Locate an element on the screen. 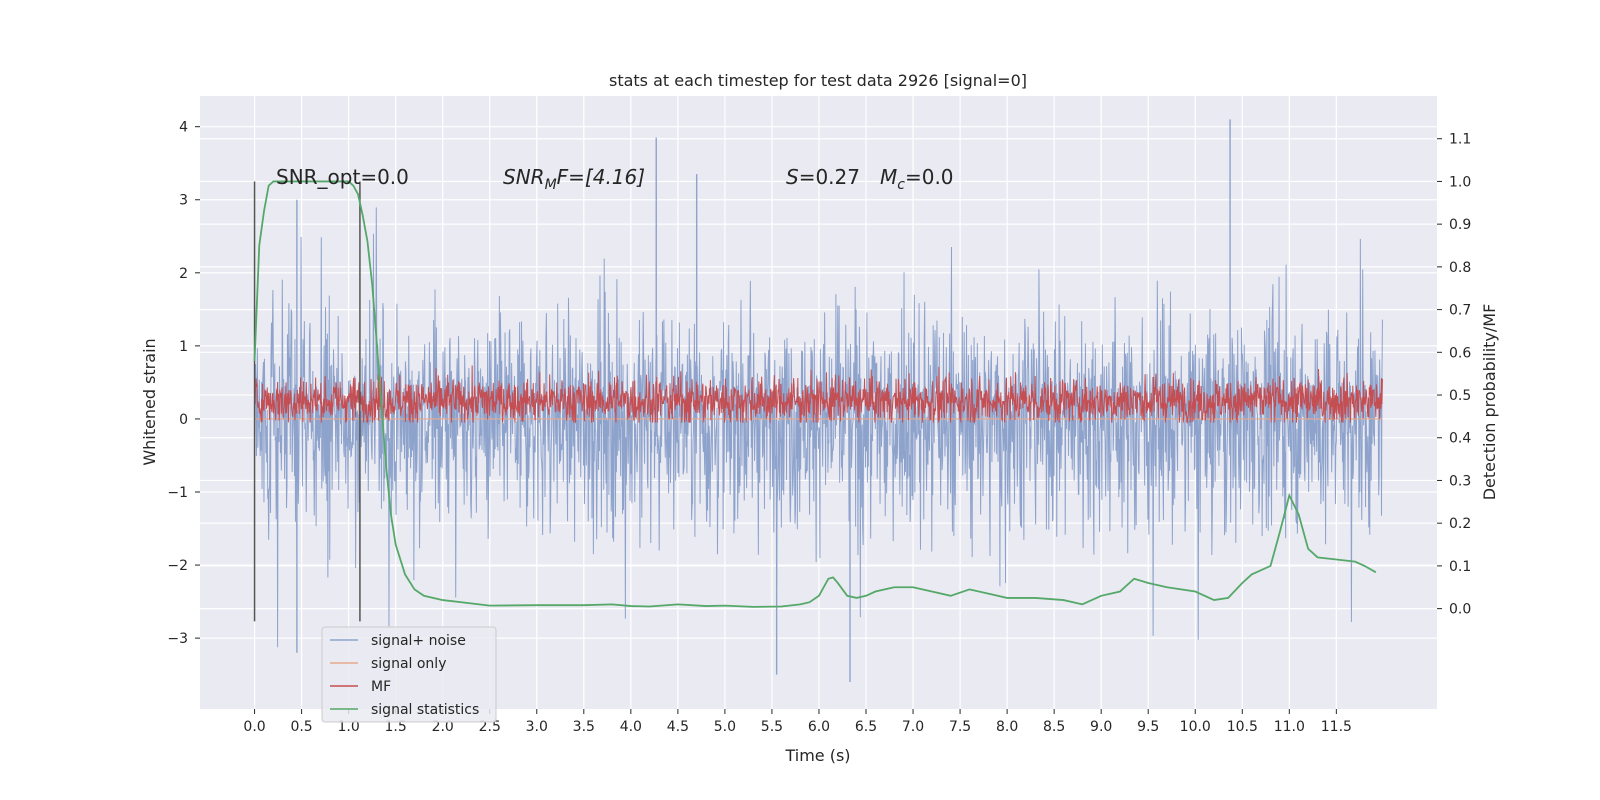  y2-tick-label-9: 0.9 is located at coordinates (1460, 225).